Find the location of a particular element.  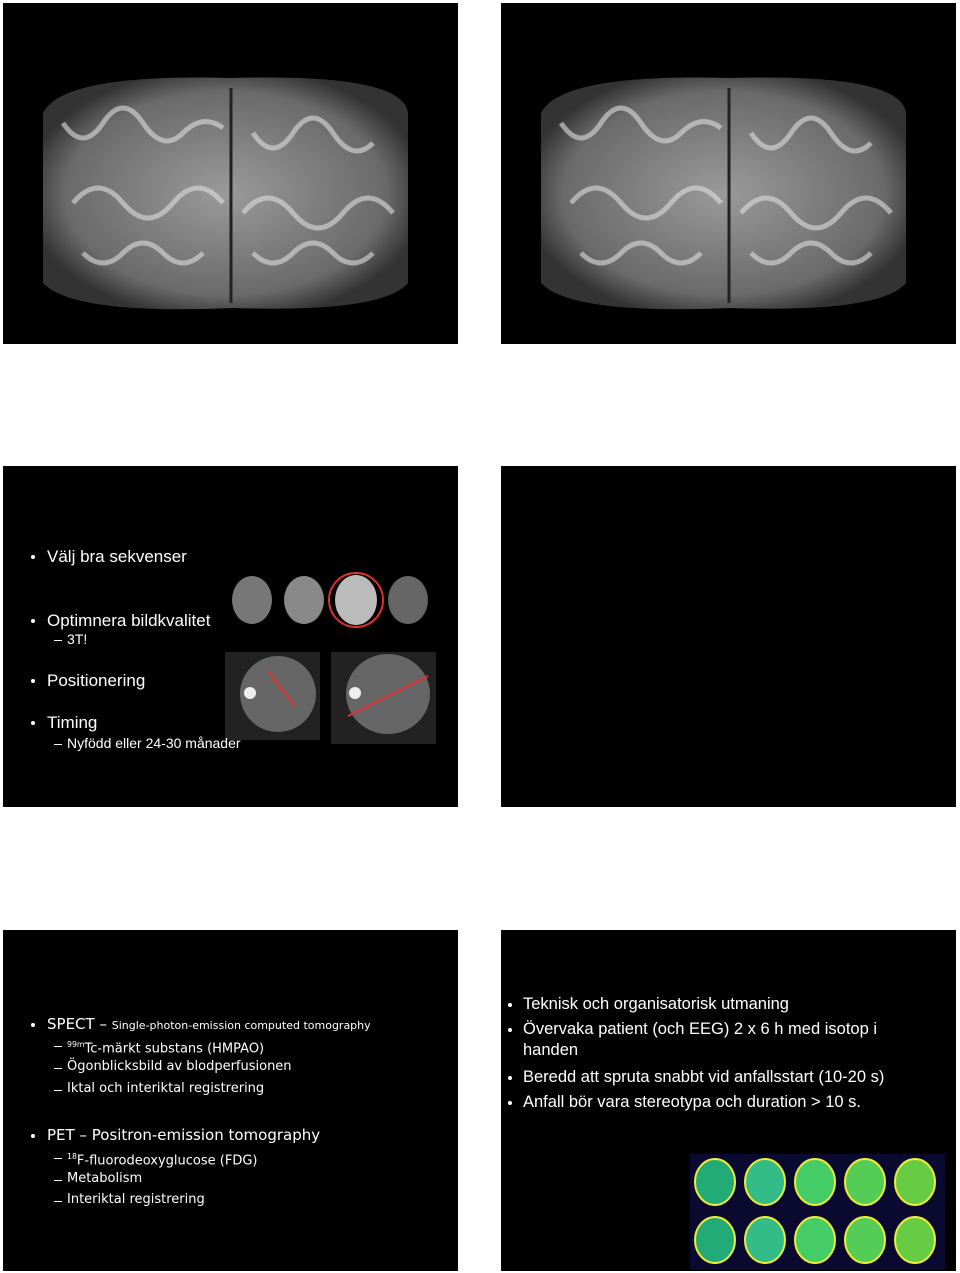

spect-image is located at coordinates (817, 1212).